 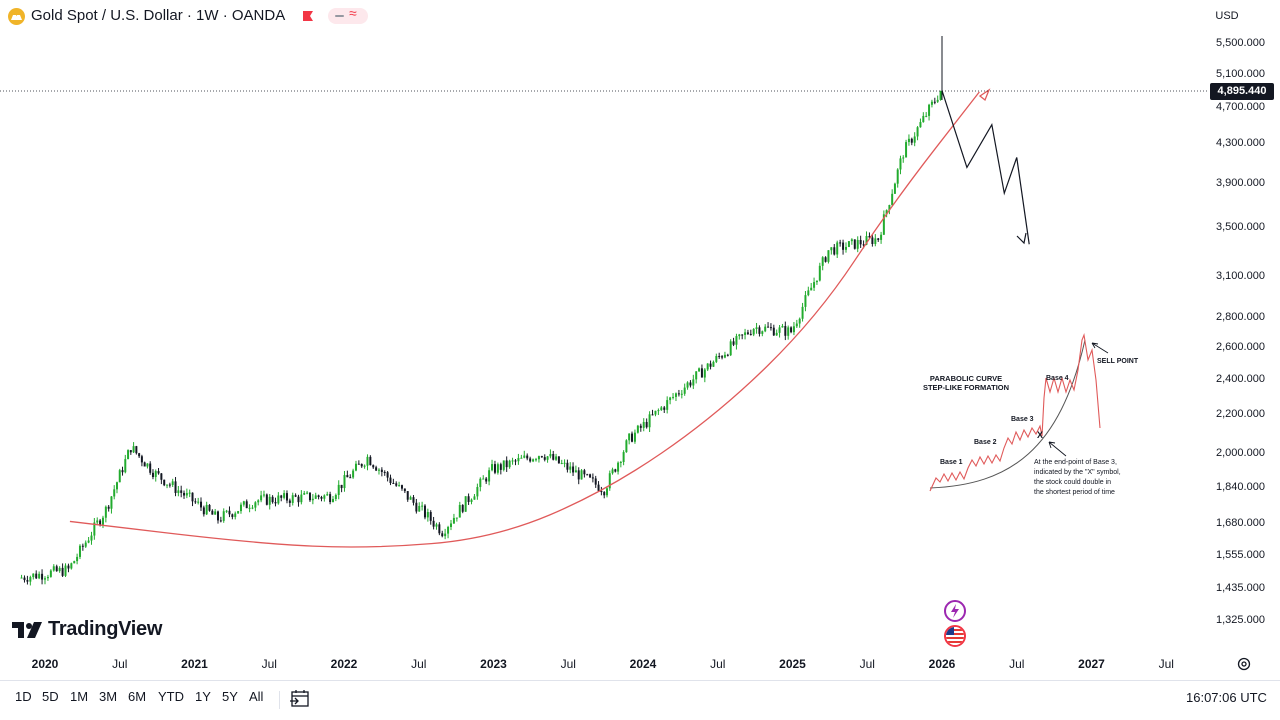 What do you see at coordinates (493, 664) in the screenshot?
I see `time-axis-label: 2023` at bounding box center [493, 664].